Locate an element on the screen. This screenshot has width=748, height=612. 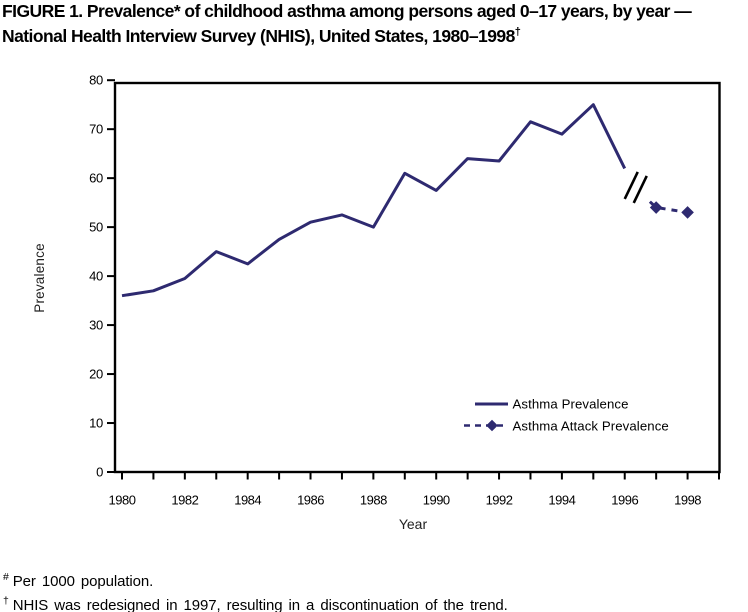
legend-diamond-swatch is located at coordinates (492, 425).